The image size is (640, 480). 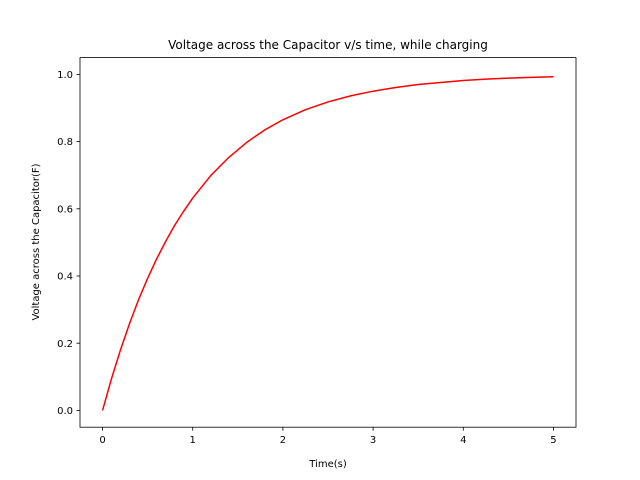 What do you see at coordinates (65, 209) in the screenshot?
I see `y-tick-label: 0.6` at bounding box center [65, 209].